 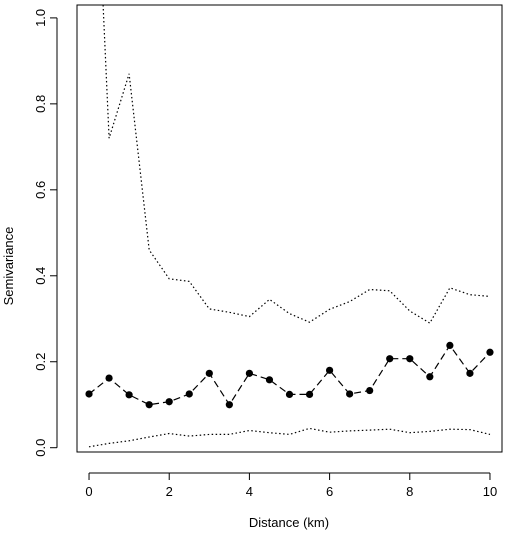 I want to click on y-tick-label-3: 0.6, so click(x=40, y=190).